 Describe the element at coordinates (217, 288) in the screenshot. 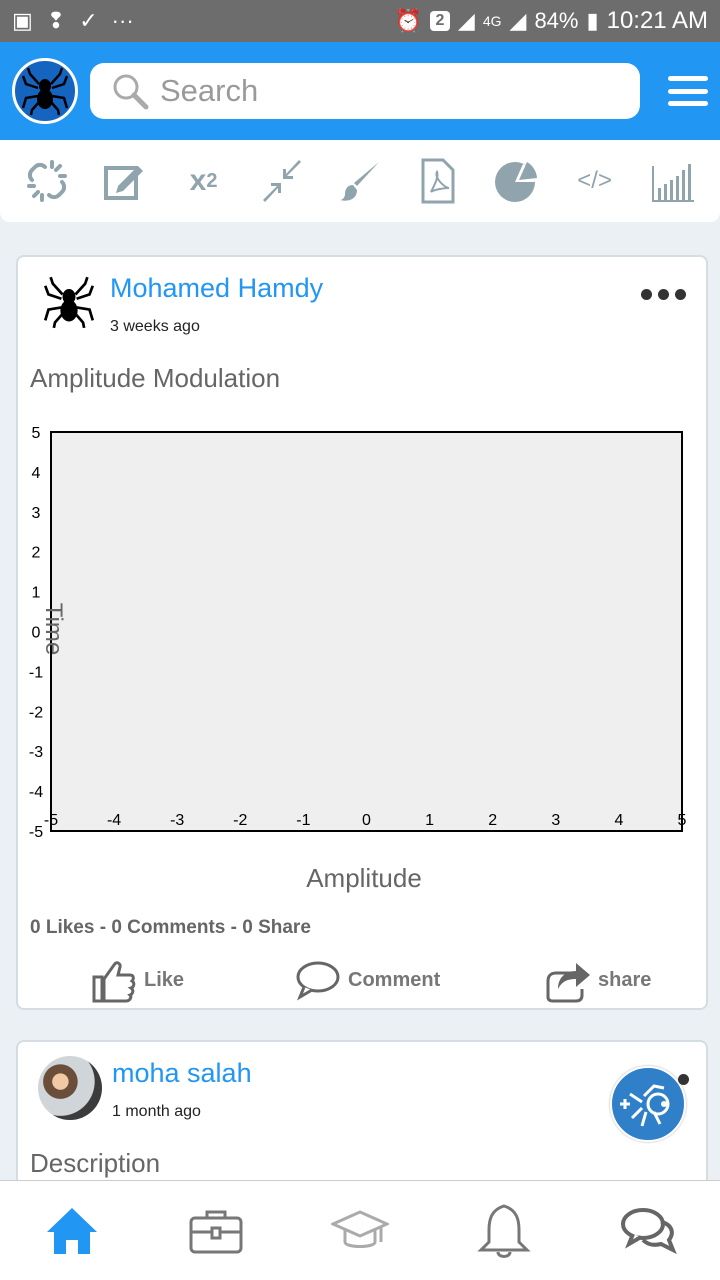

I see `author-name: Mohamed Hamdy` at that location.